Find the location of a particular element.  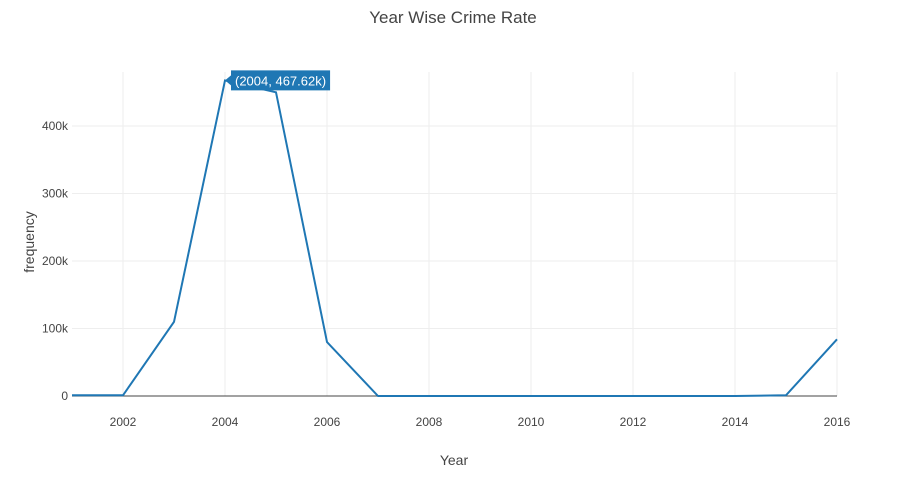

x-tick-label: 2008 is located at coordinates (429, 422).